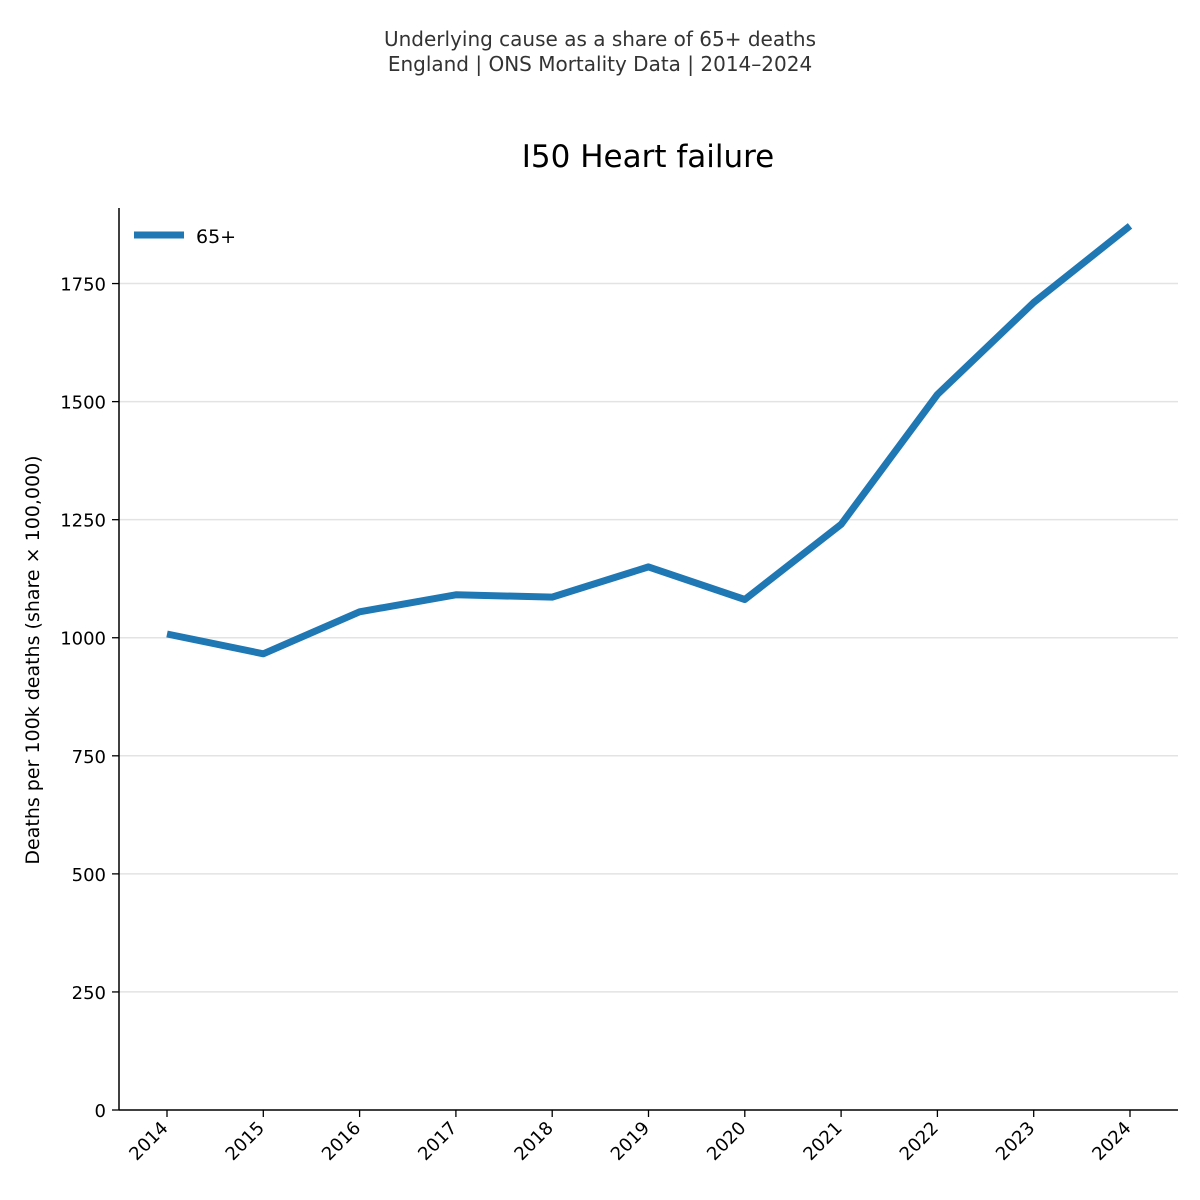 The image size is (1200, 1200). I want to click on y-tick-label-1250: 1250, so click(83, 521).